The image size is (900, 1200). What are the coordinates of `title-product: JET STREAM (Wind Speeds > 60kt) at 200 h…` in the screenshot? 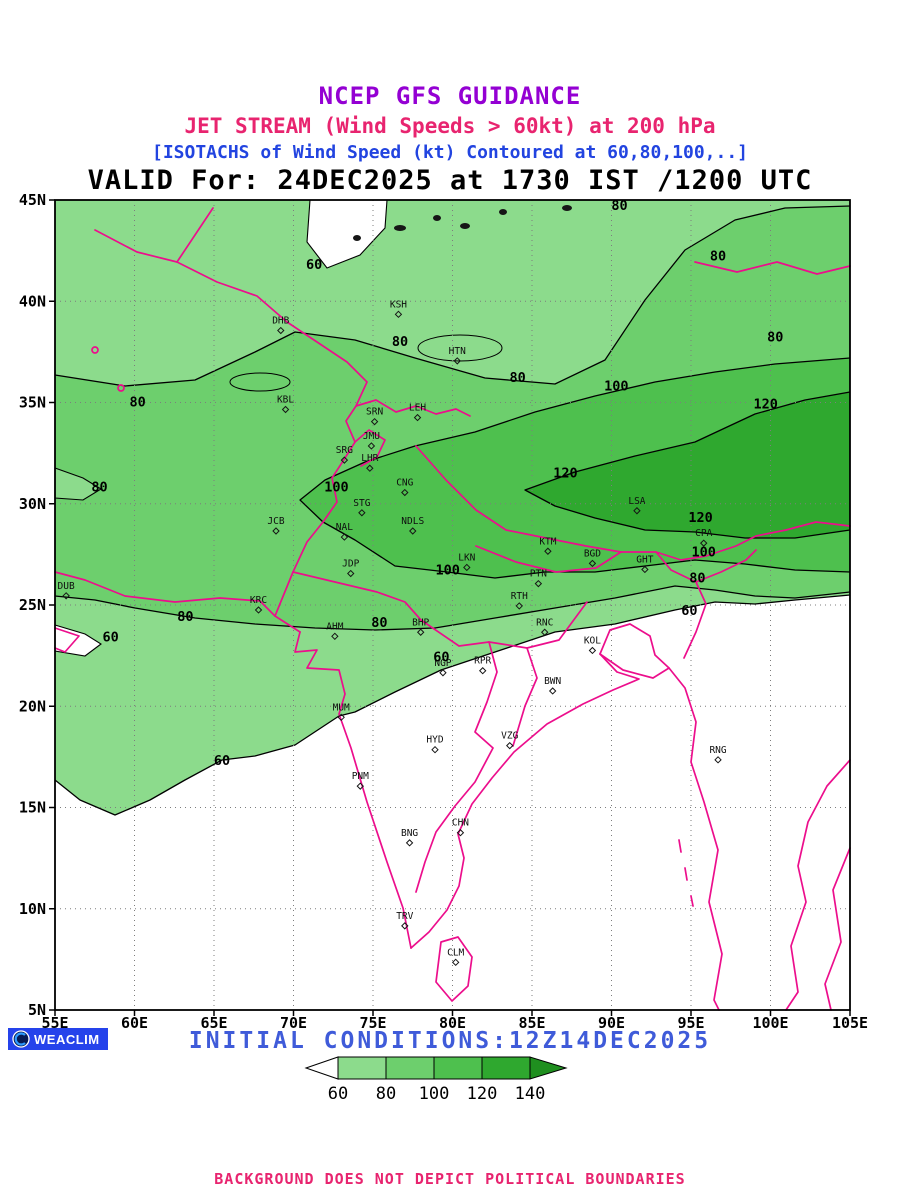 It's located at (450, 126).